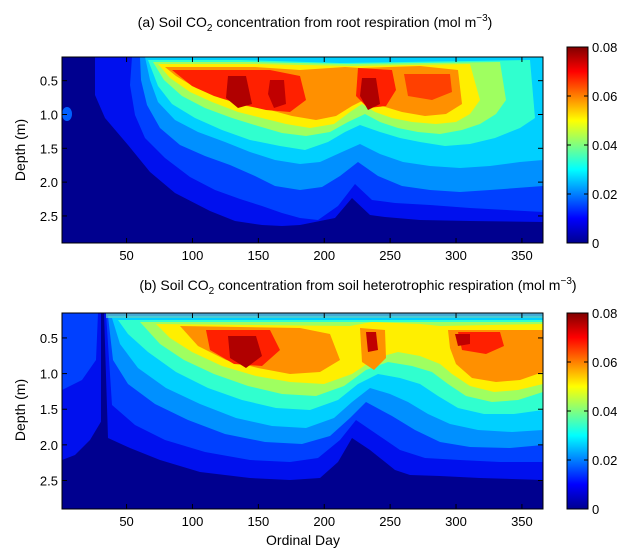 The width and height of the screenshot is (642, 549). I want to click on panel-a-colorbar-ticks: 0 0.02 0.04 0.06 0.08, so click(592, 145).